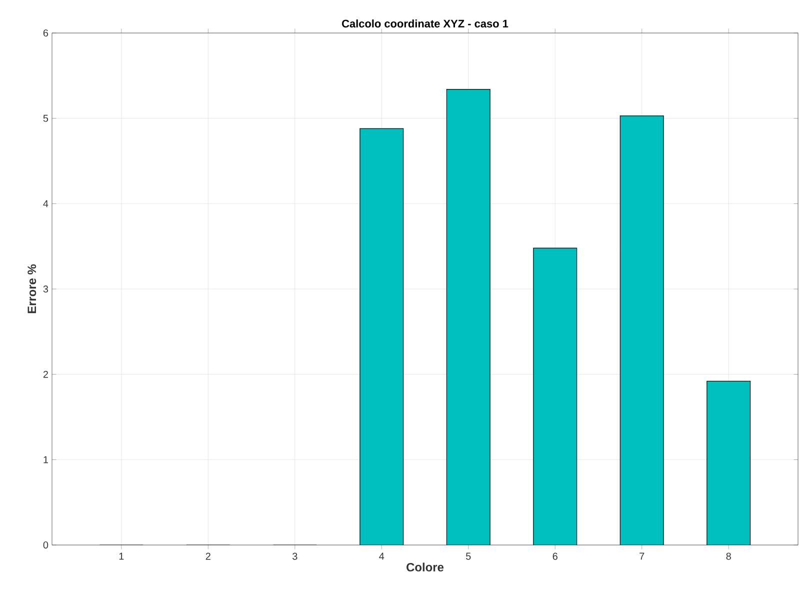 The height and width of the screenshot is (593, 799). Describe the element at coordinates (45, 374) in the screenshot. I see `y-tick-label: 2` at that location.